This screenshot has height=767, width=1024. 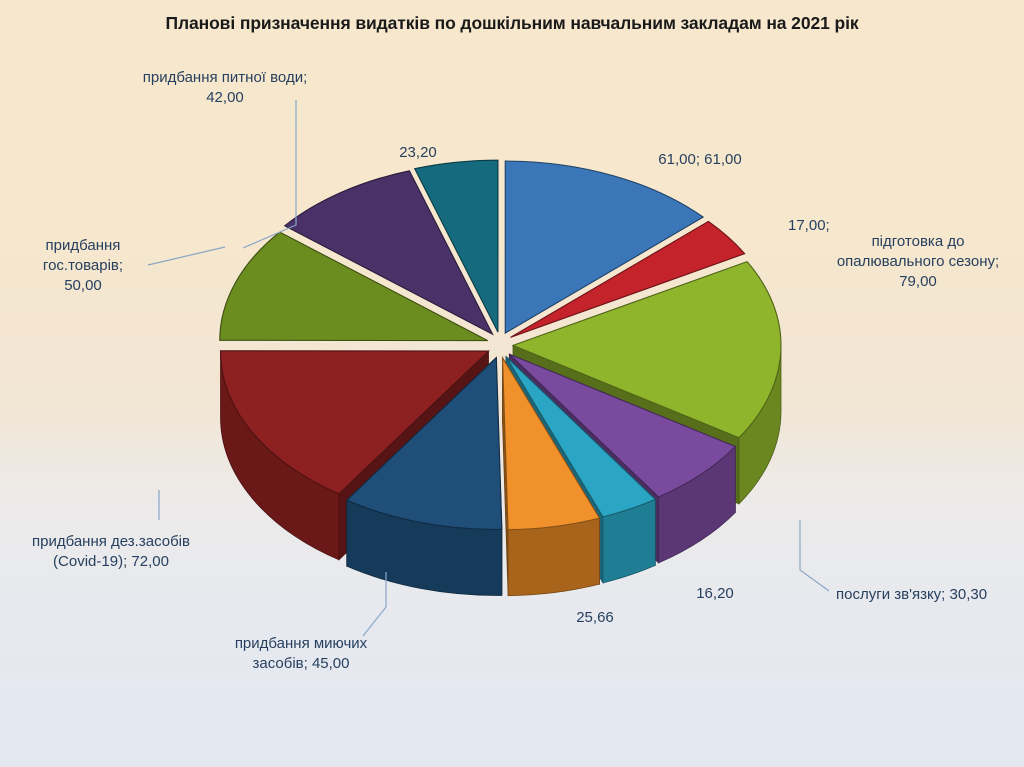 What do you see at coordinates (814, 556) in the screenshot?
I see `leader-line-zvyazku` at bounding box center [814, 556].